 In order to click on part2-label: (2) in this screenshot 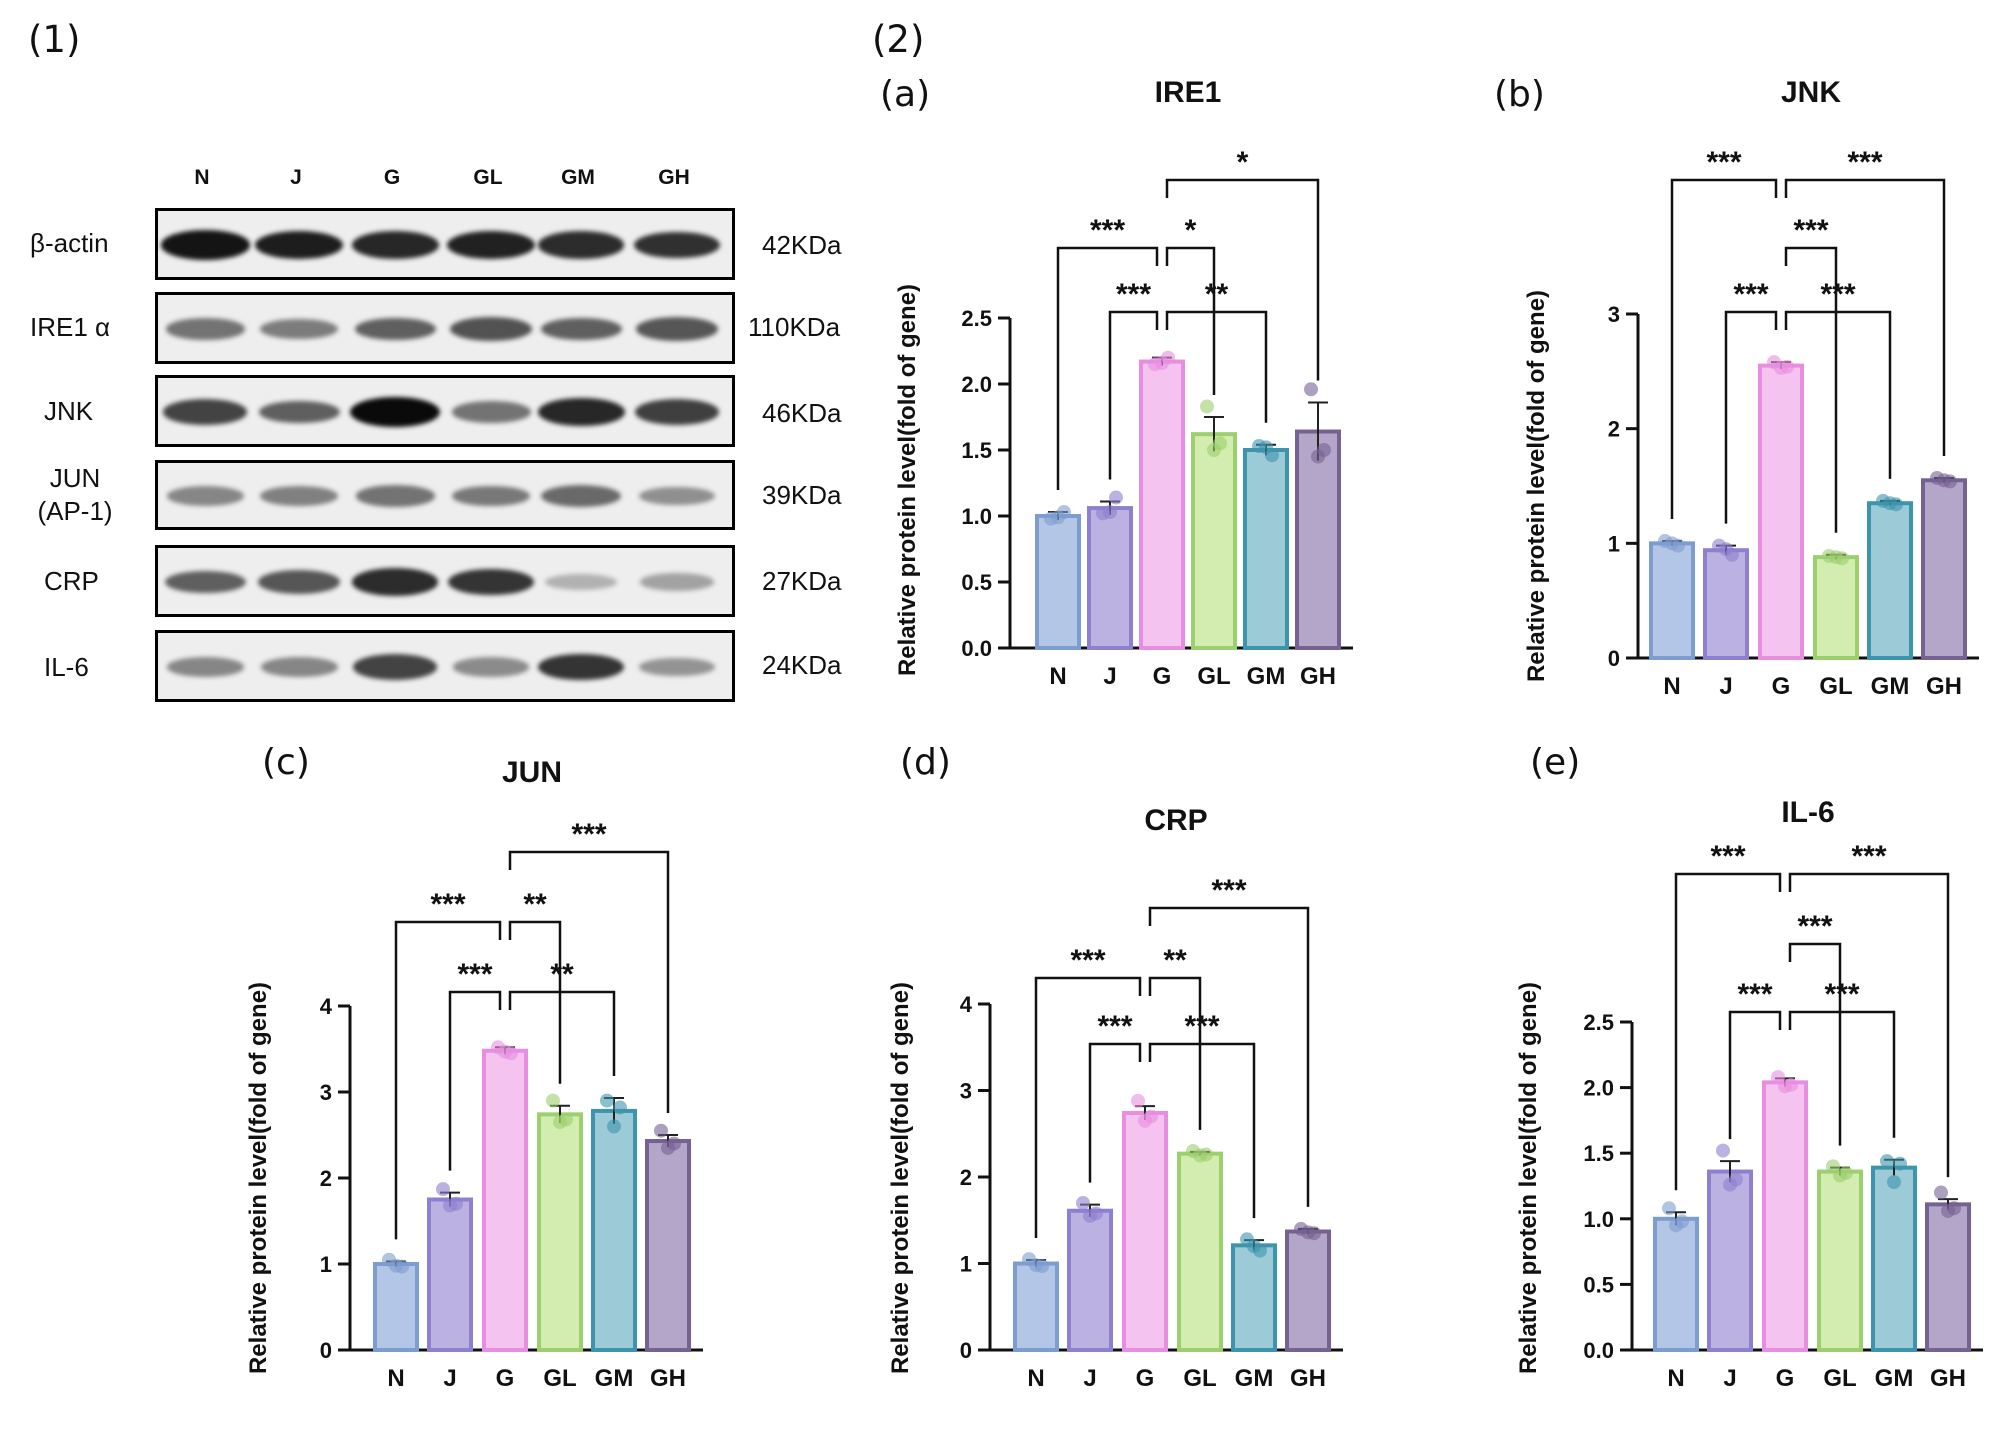, I will do `click(898, 39)`.